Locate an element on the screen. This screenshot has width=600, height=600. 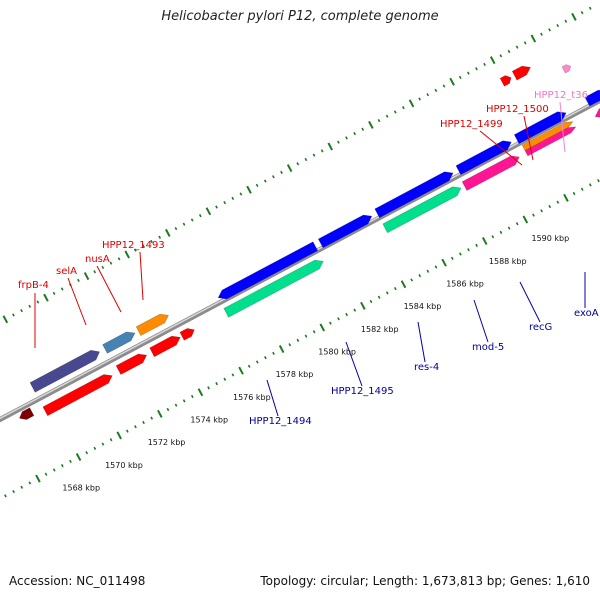
gene-label: HPP12_1495 is located at coordinates (362, 391).